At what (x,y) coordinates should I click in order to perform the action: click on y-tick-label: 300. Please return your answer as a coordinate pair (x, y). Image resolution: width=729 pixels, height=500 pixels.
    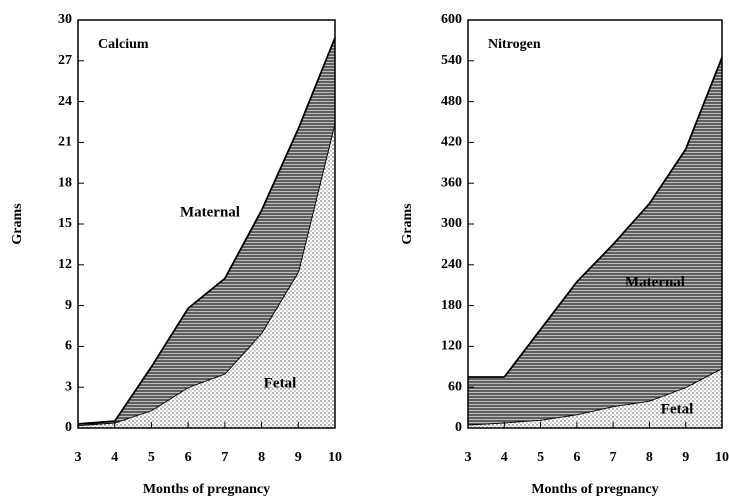
    Looking at the image, I should click on (451, 223).